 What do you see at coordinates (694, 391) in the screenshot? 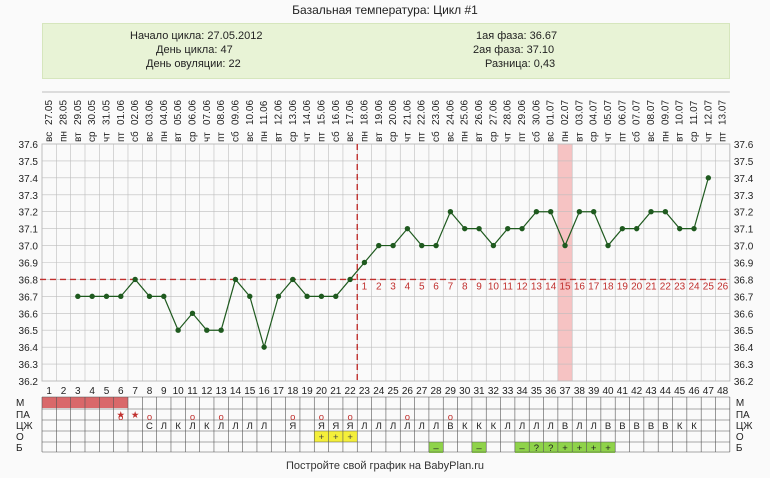
I see `day-number: 46` at bounding box center [694, 391].